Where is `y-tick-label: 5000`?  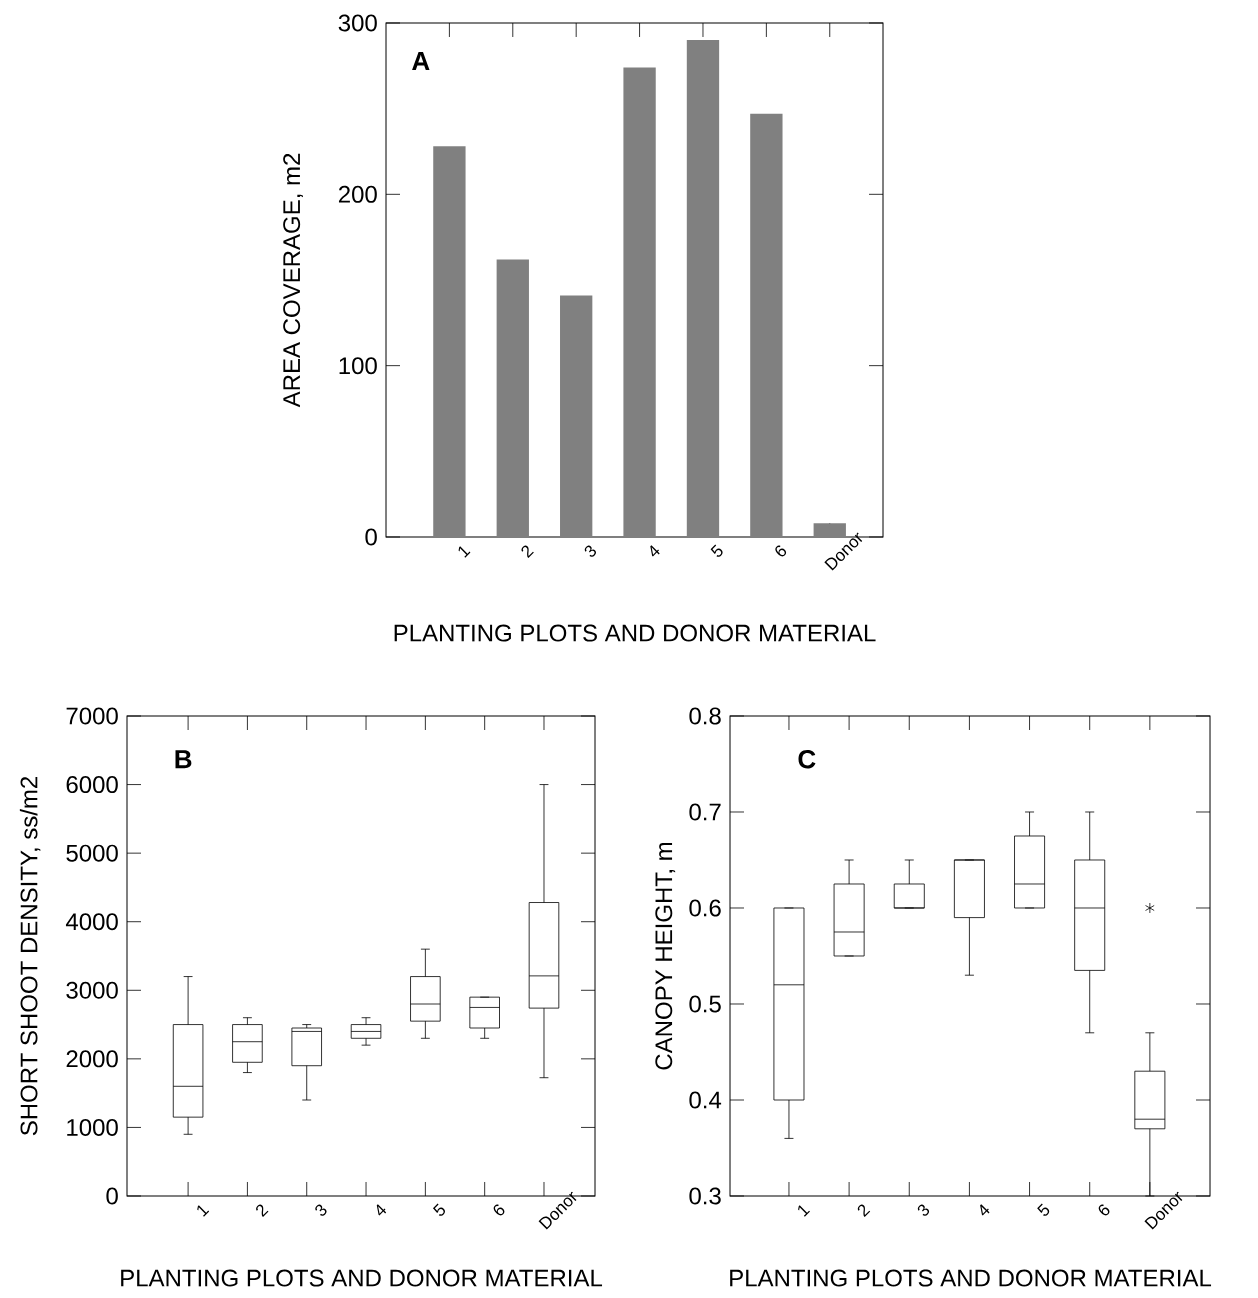 y-tick-label: 5000 is located at coordinates (92, 853).